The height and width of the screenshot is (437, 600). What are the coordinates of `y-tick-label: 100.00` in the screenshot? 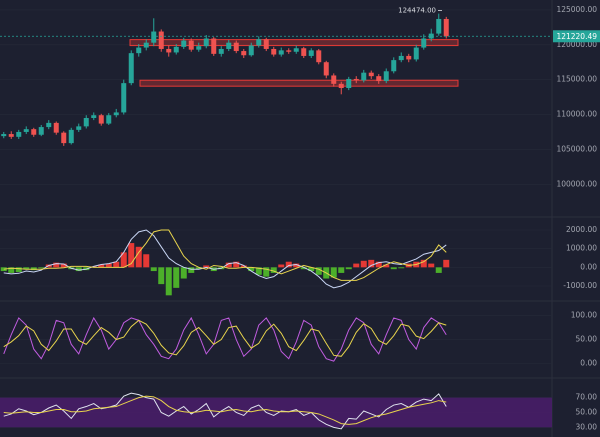 It's located at (584, 315).